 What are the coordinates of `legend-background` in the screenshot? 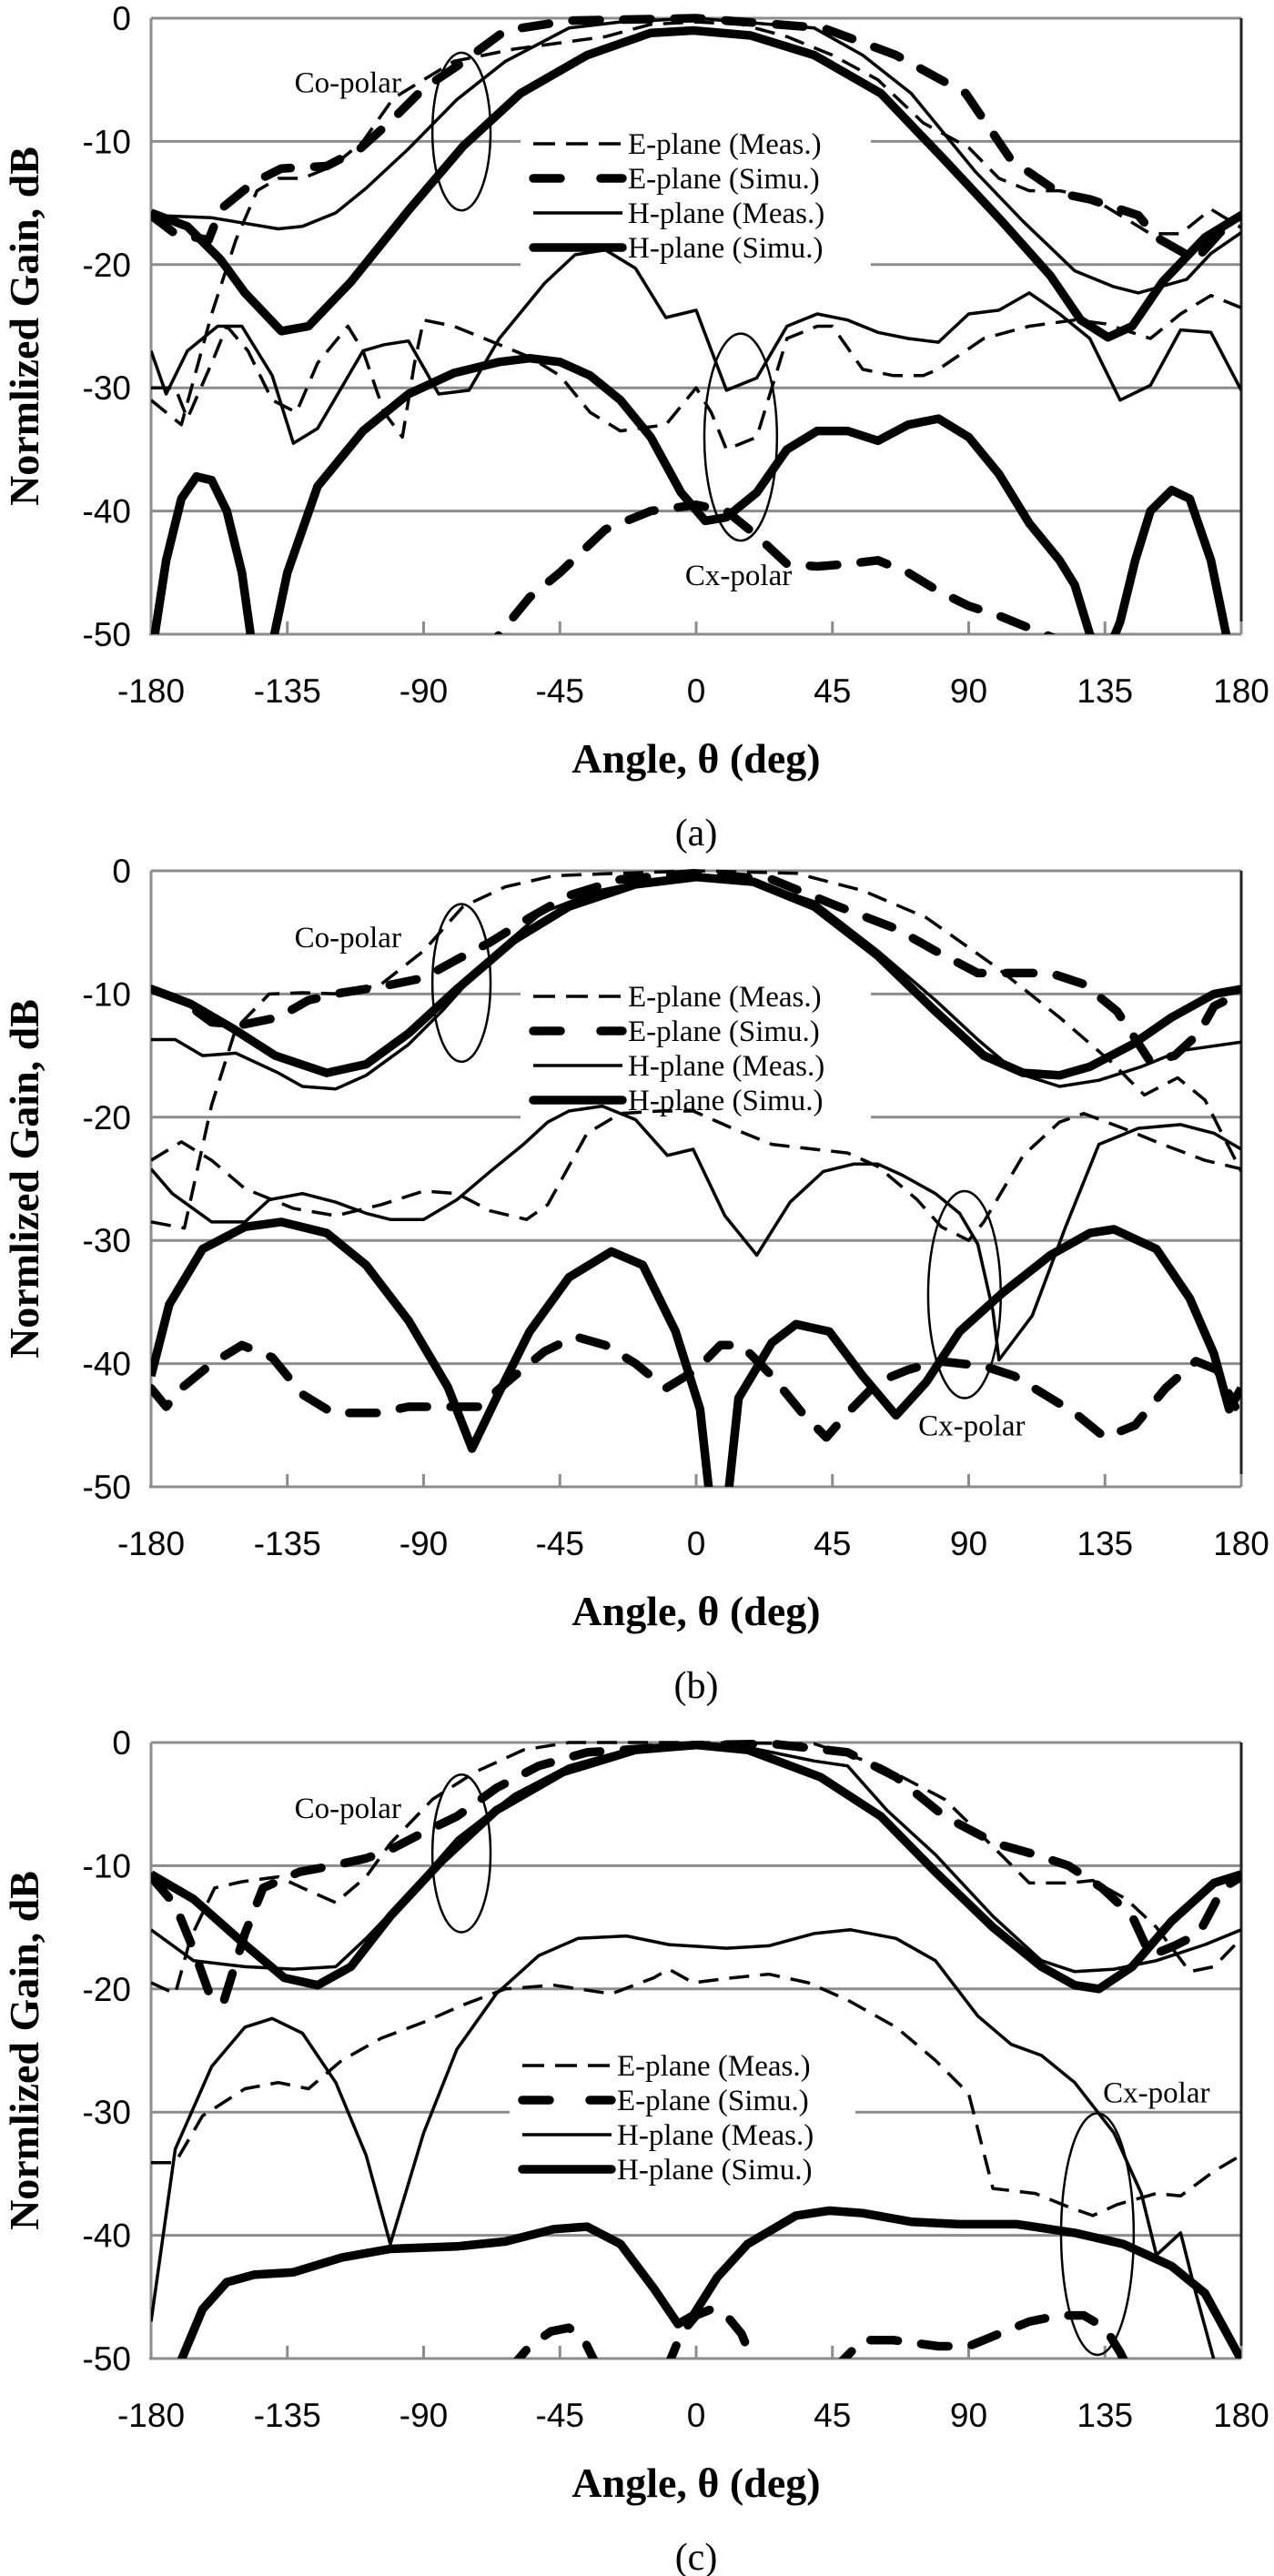 It's located at (683, 2104).